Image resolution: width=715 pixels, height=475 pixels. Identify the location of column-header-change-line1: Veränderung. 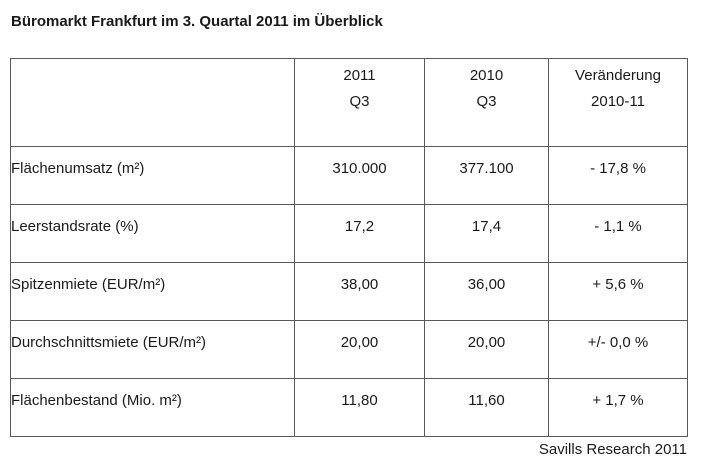
(618, 75).